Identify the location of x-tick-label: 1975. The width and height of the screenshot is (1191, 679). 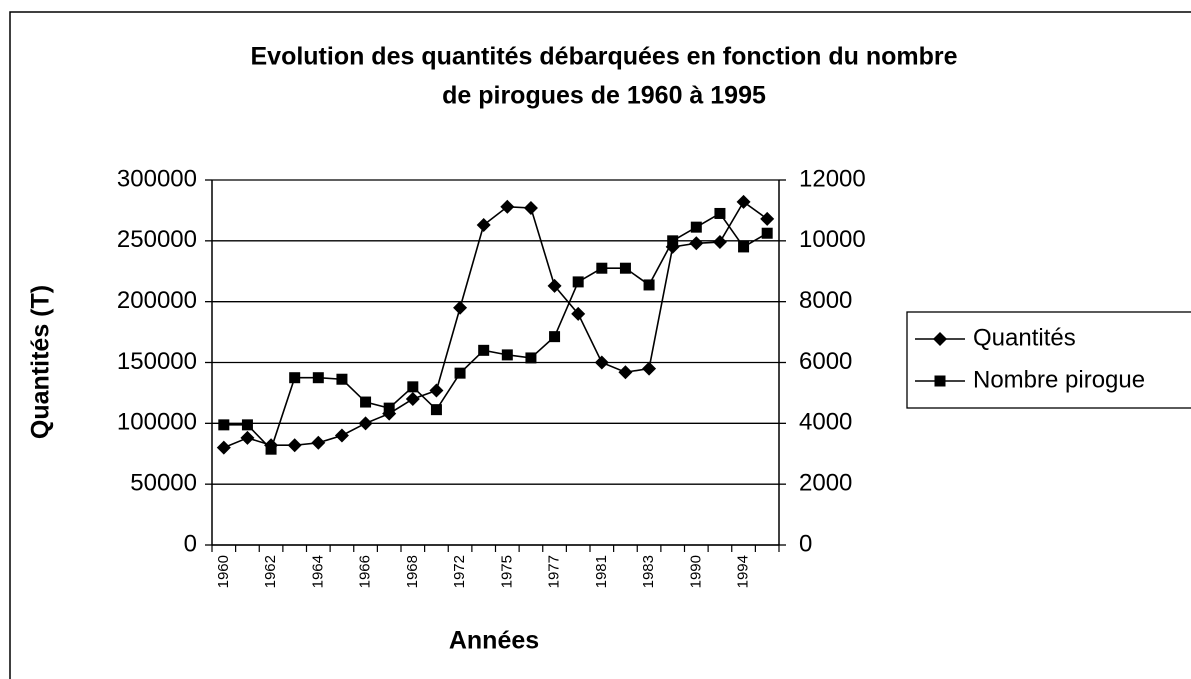
(506, 571).